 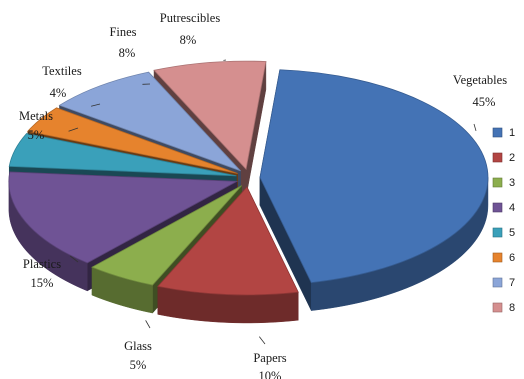 I want to click on label-name-2: Papers, so click(x=269, y=358).